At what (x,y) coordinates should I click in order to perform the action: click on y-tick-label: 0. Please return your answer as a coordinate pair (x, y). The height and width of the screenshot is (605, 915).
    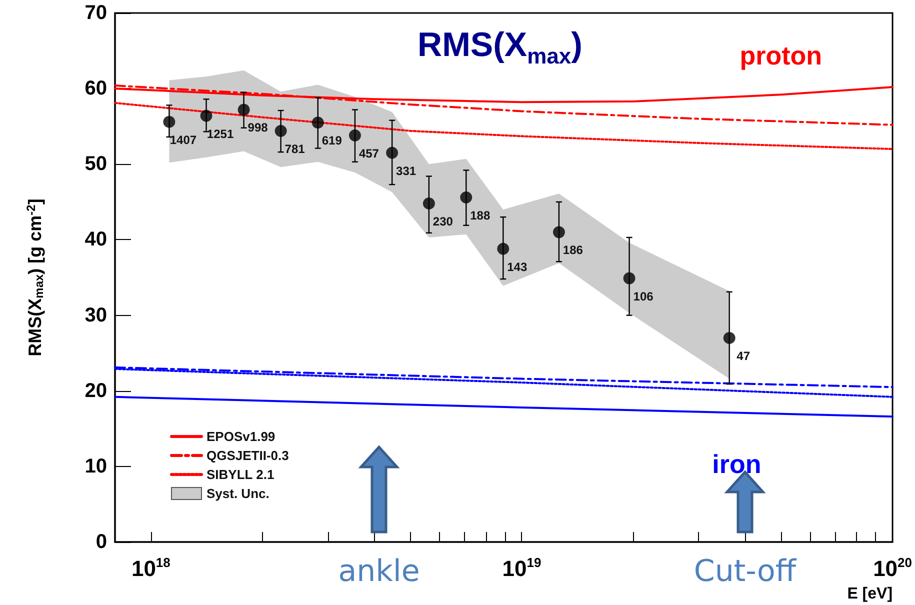
    Looking at the image, I should click on (101, 542).